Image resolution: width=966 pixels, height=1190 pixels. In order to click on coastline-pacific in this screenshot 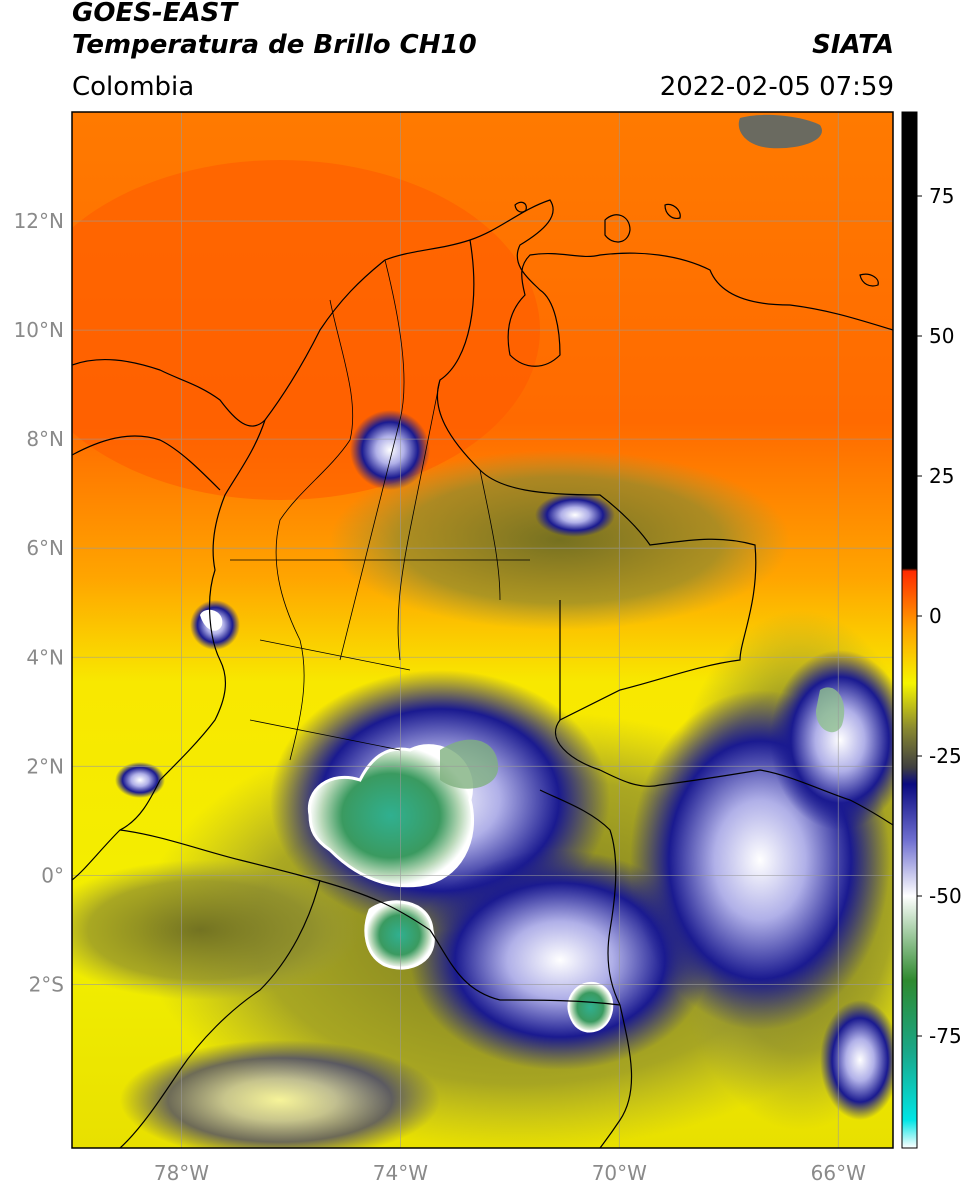, I will do `click(169, 650)`.